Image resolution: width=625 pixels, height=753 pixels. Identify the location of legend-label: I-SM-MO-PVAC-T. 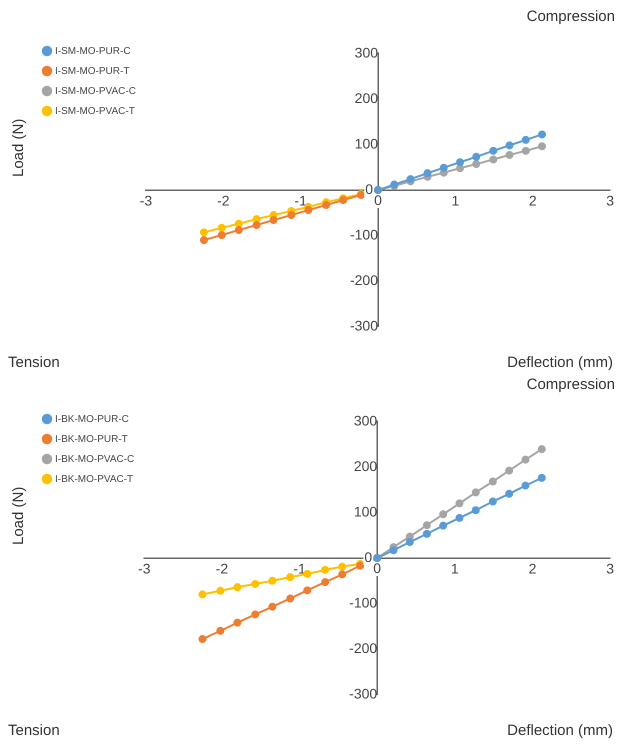
(95, 111).